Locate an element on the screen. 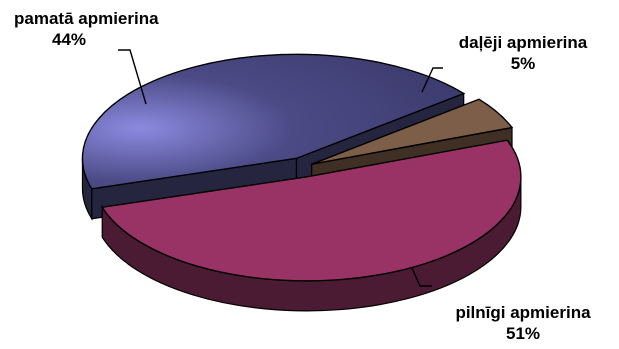 The width and height of the screenshot is (619, 349). slice-daleji-apmierina is located at coordinates (412, 131).